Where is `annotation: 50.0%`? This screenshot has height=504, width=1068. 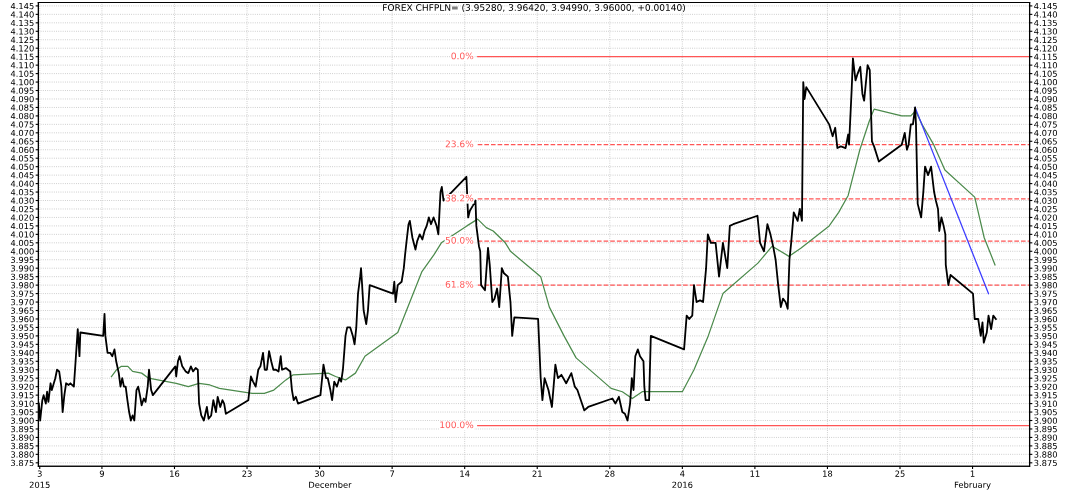 annotation: 50.0% is located at coordinates (459, 240).